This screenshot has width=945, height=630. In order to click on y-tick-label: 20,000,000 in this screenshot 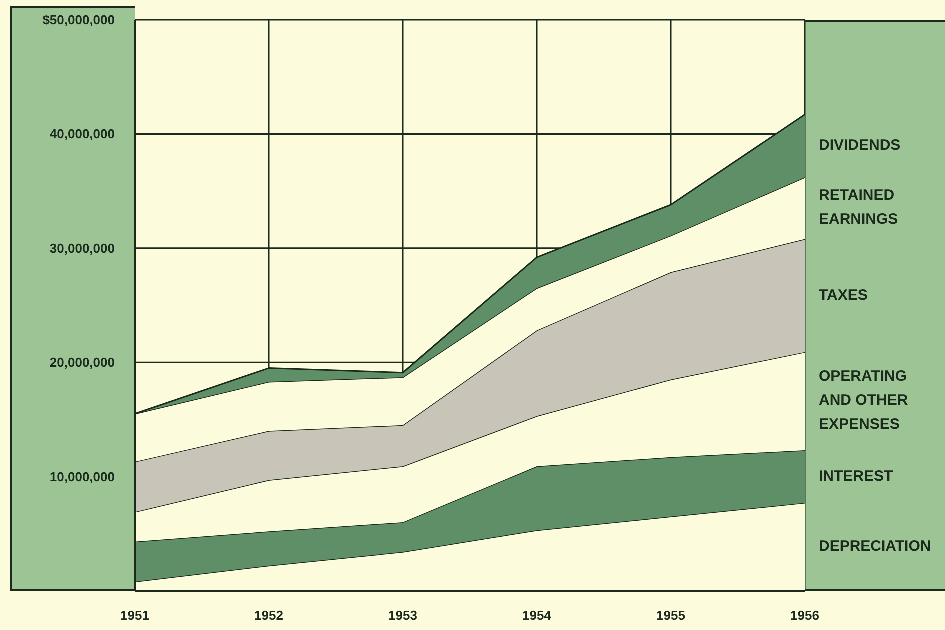, I will do `click(82, 362)`.